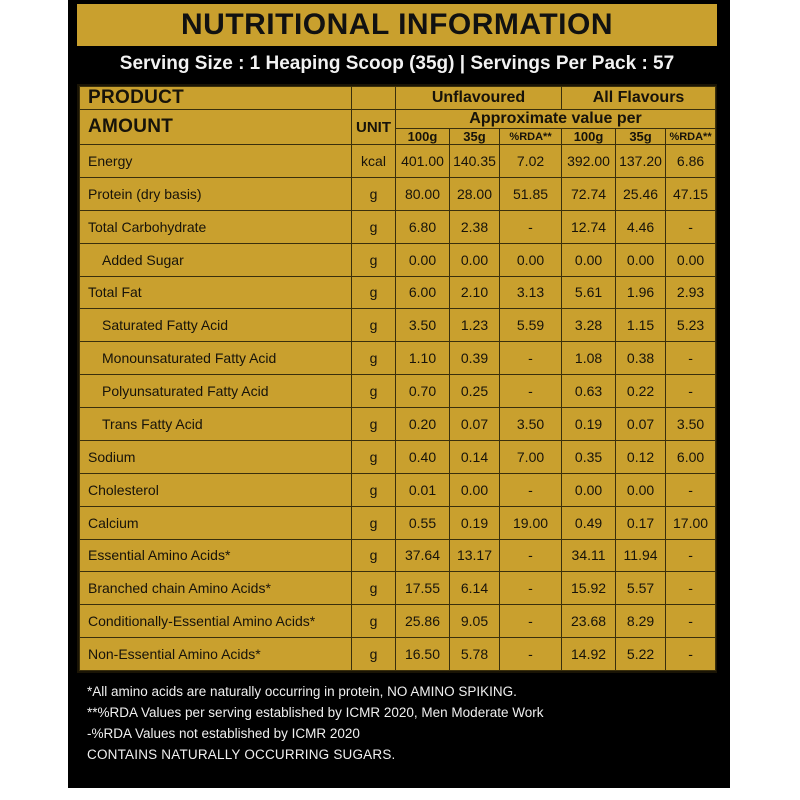 The image size is (800, 800). Describe the element at coordinates (589, 555) in the screenshot. I see `row-value-3: 34.11` at that location.